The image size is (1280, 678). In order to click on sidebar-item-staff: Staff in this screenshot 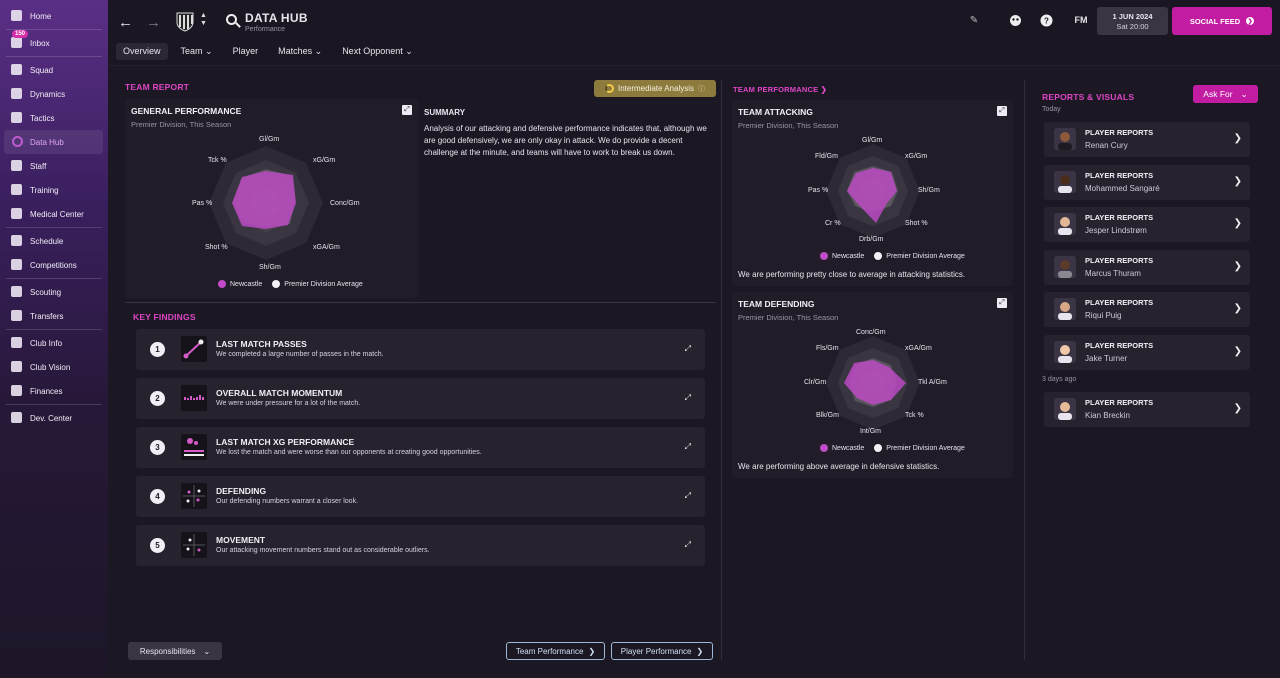, I will do `click(51, 166)`.